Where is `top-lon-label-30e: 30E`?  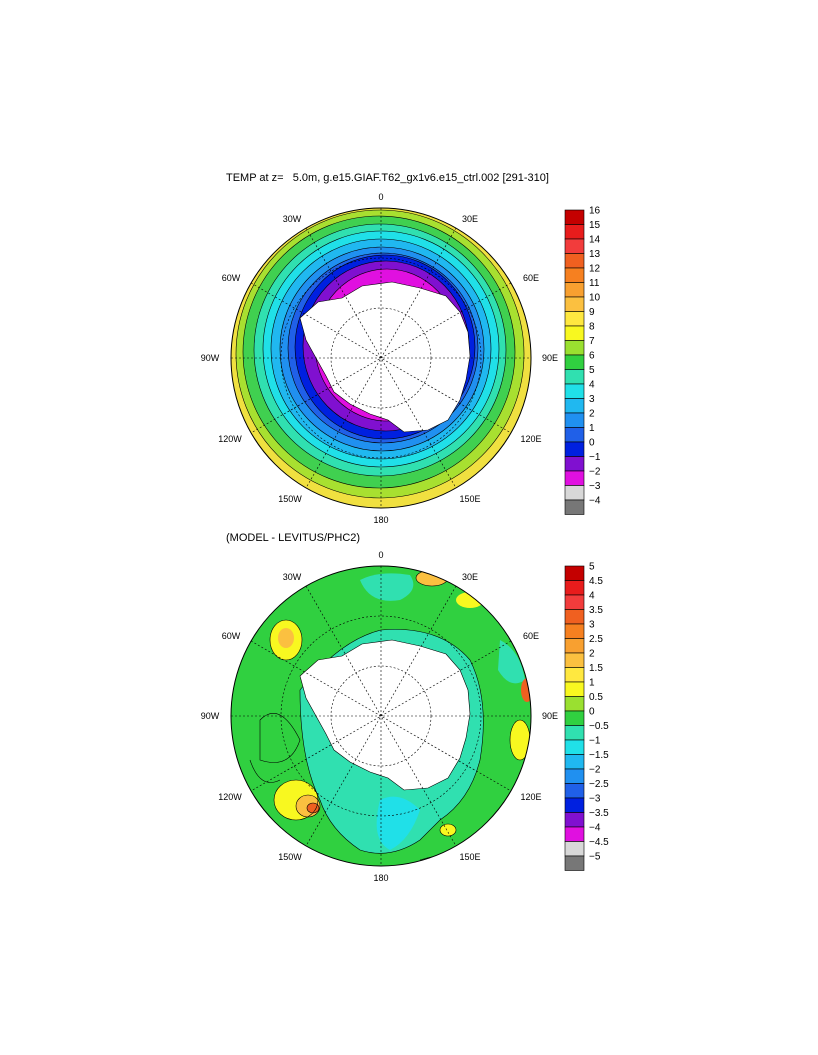
top-lon-label-30e: 30E is located at coordinates (470, 219).